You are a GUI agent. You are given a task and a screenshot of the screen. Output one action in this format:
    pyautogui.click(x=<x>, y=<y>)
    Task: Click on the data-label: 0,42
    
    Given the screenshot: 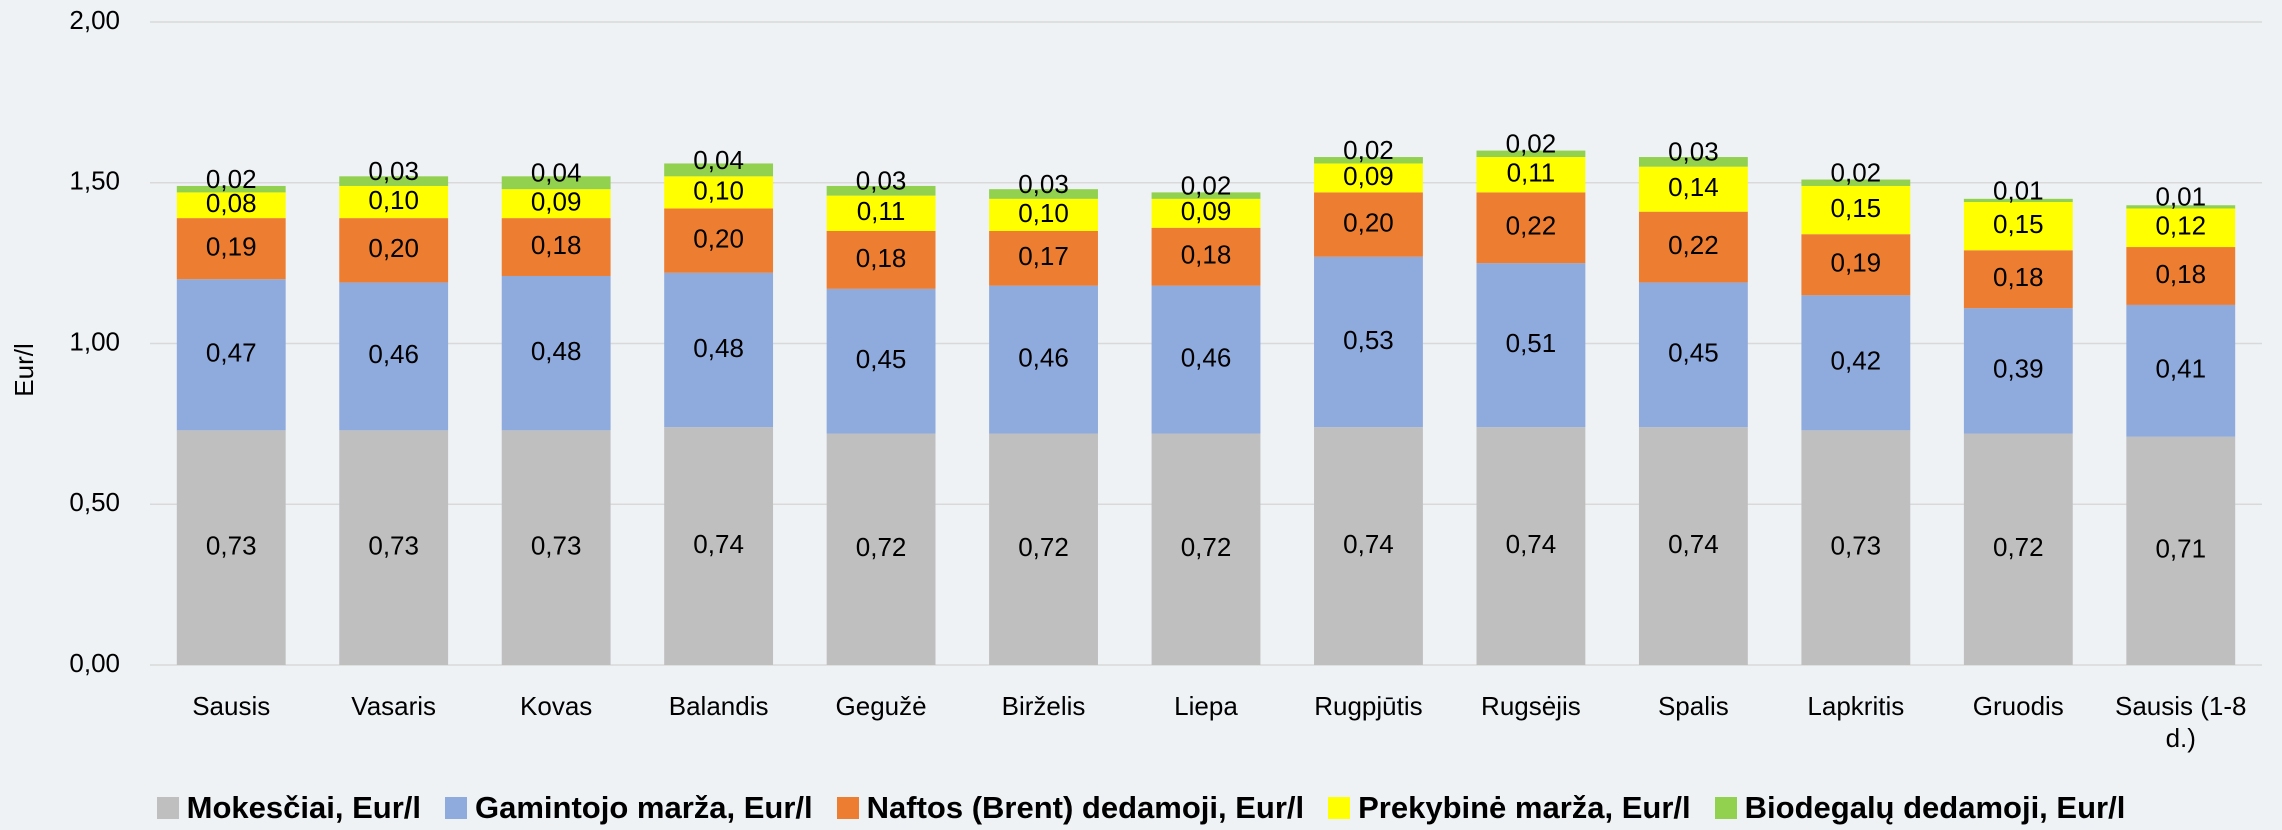 What is the action you would take?
    pyautogui.click(x=1856, y=361)
    